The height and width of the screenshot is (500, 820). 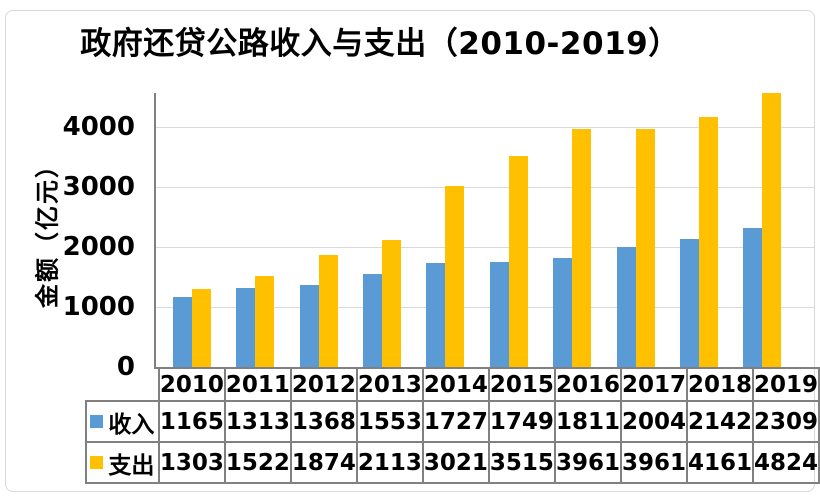 I want to click on value-cell-expense-2018: 4161, so click(x=719, y=462).